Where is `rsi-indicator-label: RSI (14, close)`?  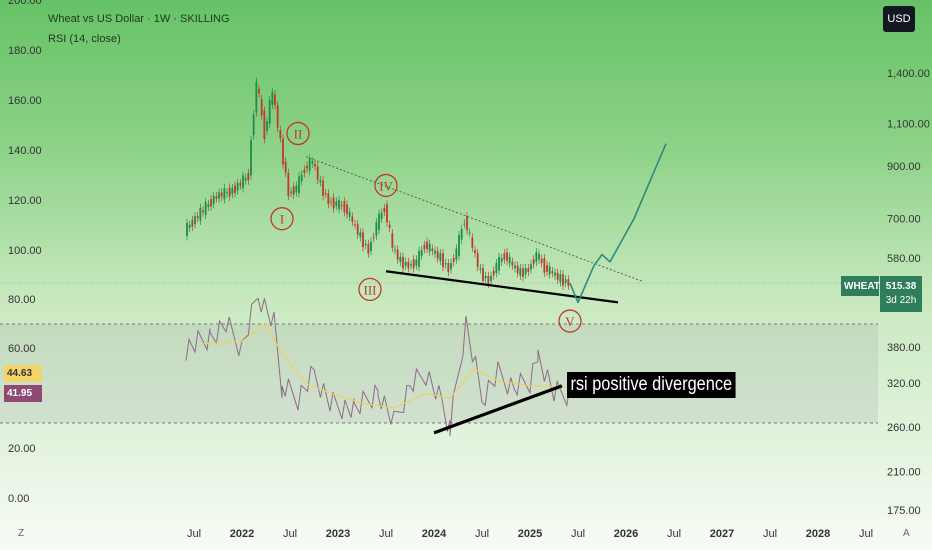 rsi-indicator-label: RSI (14, close) is located at coordinates (84, 39).